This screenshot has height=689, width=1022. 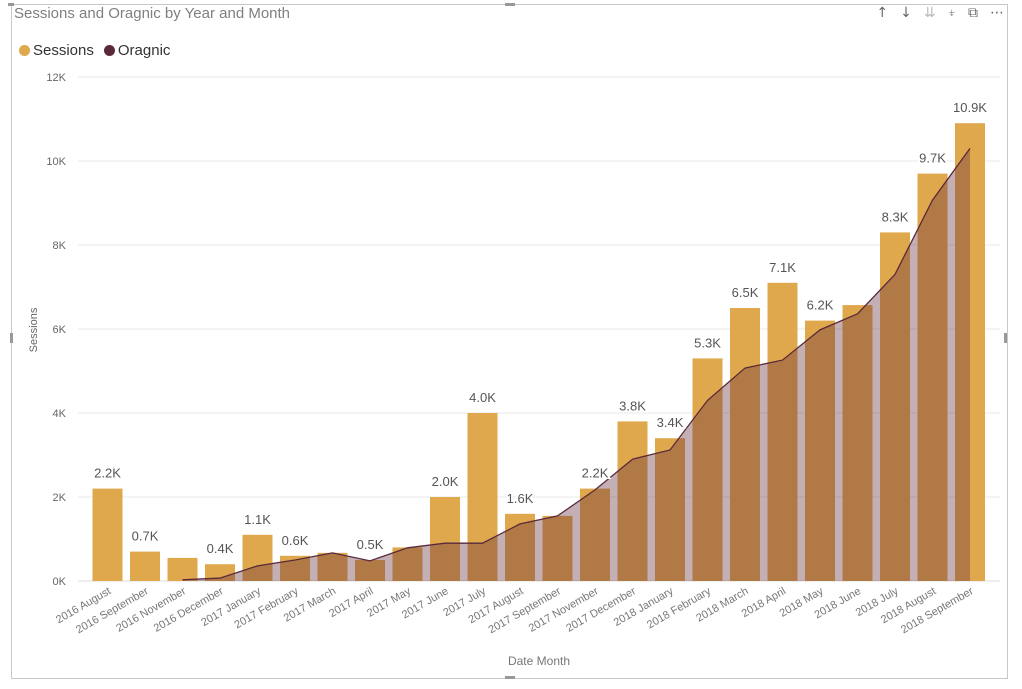 I want to click on organic-legend-dot, so click(x=109, y=50).